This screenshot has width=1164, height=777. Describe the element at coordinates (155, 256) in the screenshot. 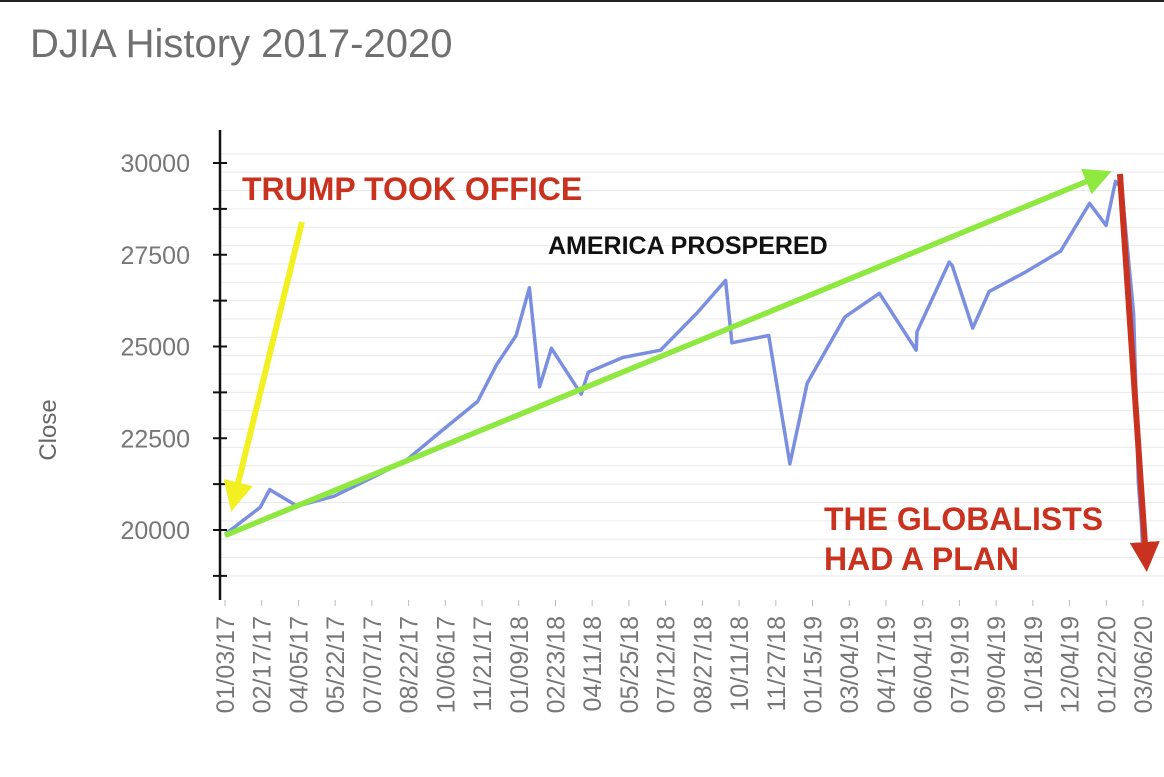

I see `y-tick-label: 27500` at that location.